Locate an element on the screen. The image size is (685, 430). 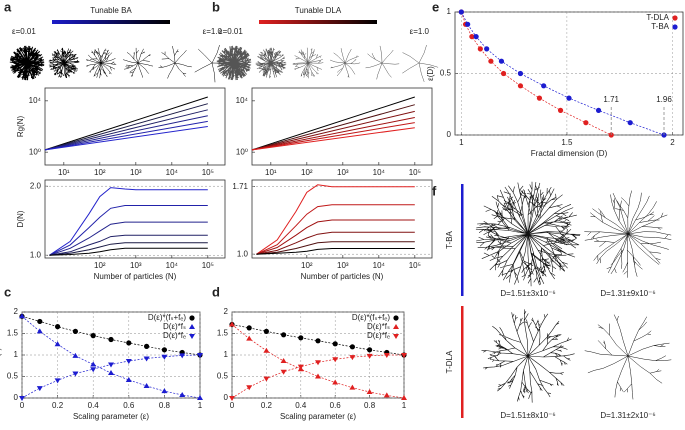
gradient-title: Tunable DLA is located at coordinates (318, 10).